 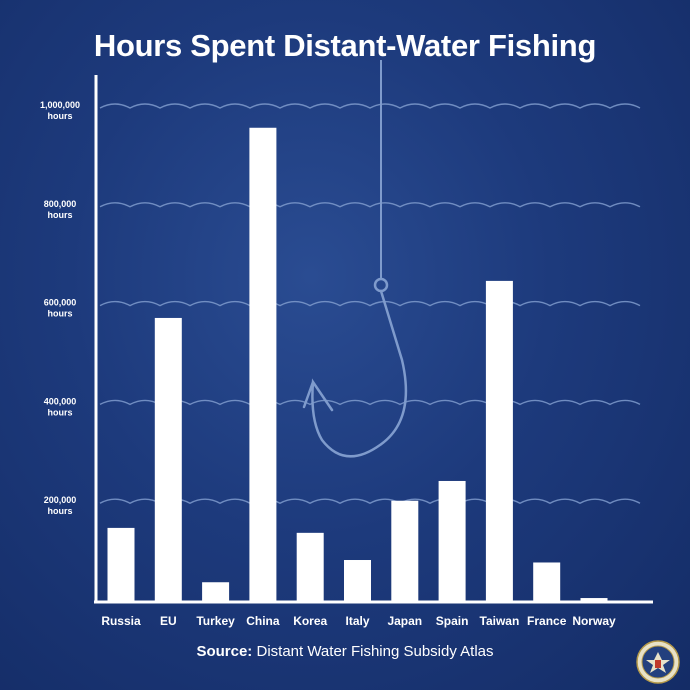 I want to click on x-tick-label: Italy, so click(x=357, y=621).